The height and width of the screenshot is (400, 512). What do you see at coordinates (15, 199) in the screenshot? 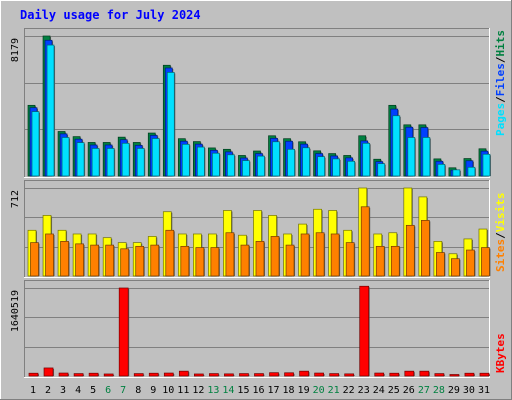
I see `y-max-label: 712` at bounding box center [15, 199].